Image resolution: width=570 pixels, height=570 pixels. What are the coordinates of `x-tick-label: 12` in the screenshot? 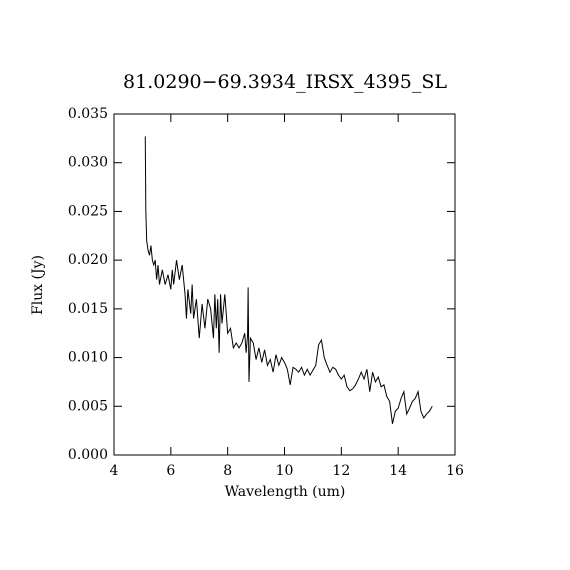 It's located at (341, 471).